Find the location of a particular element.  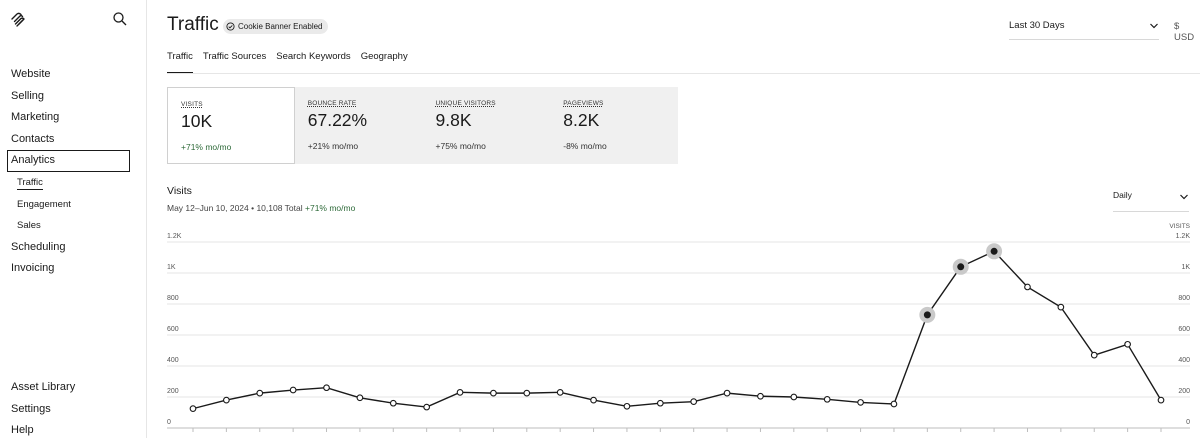

sidebar-item-analytics: Analytics is located at coordinates (68, 161).